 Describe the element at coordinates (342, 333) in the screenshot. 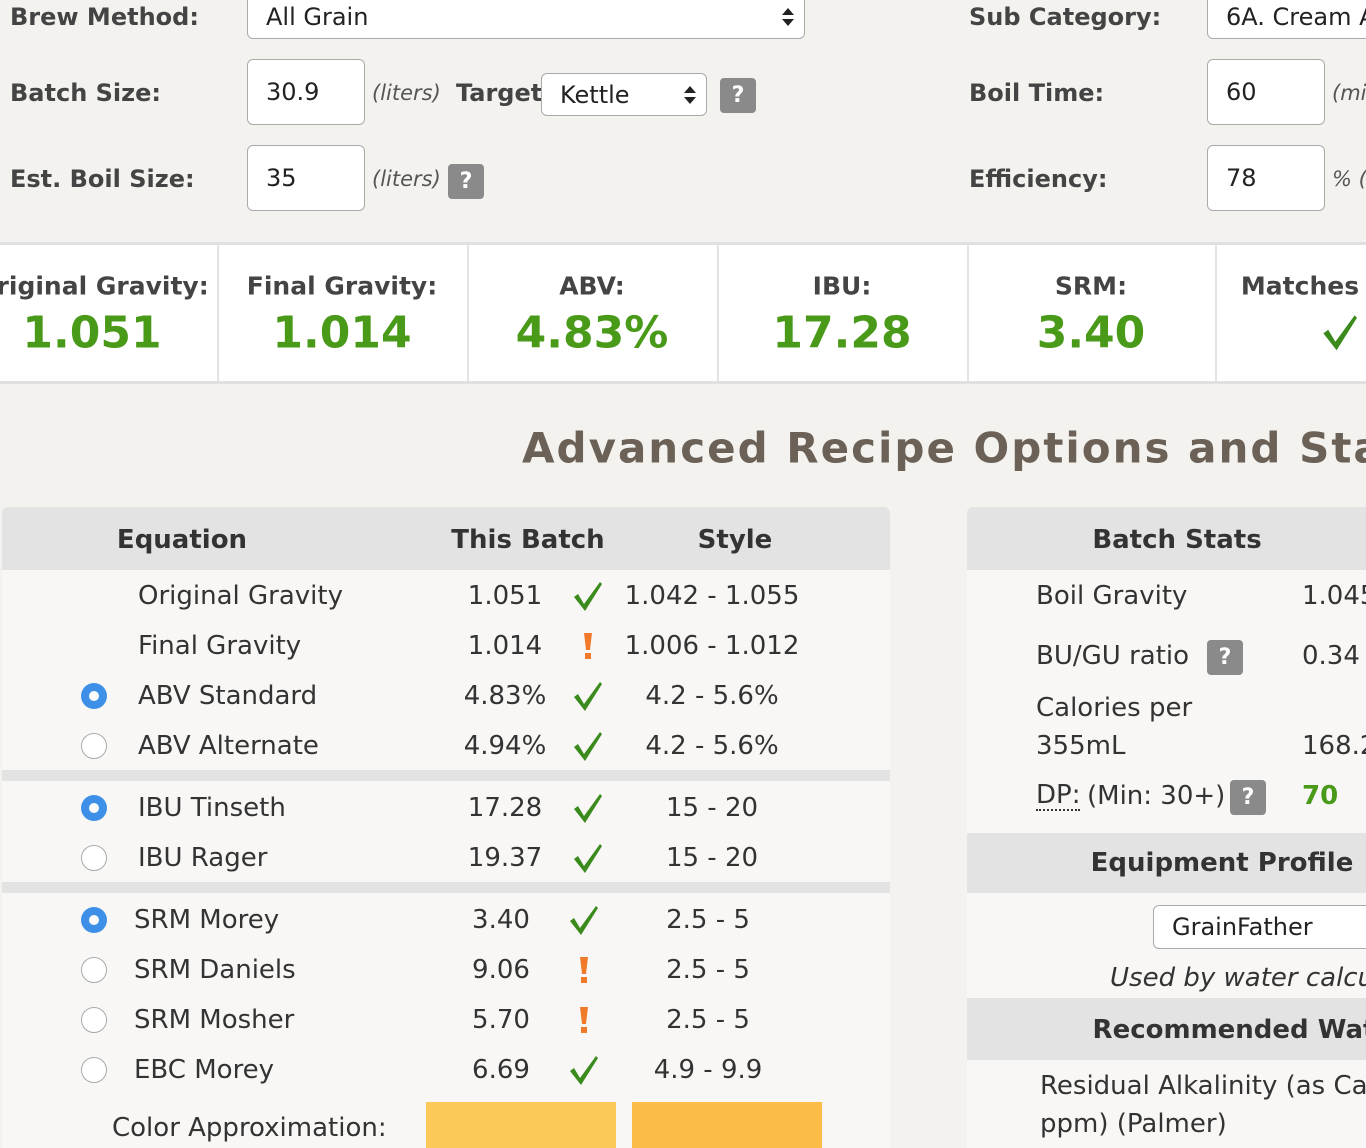

I see `stat-value: 1.014` at that location.